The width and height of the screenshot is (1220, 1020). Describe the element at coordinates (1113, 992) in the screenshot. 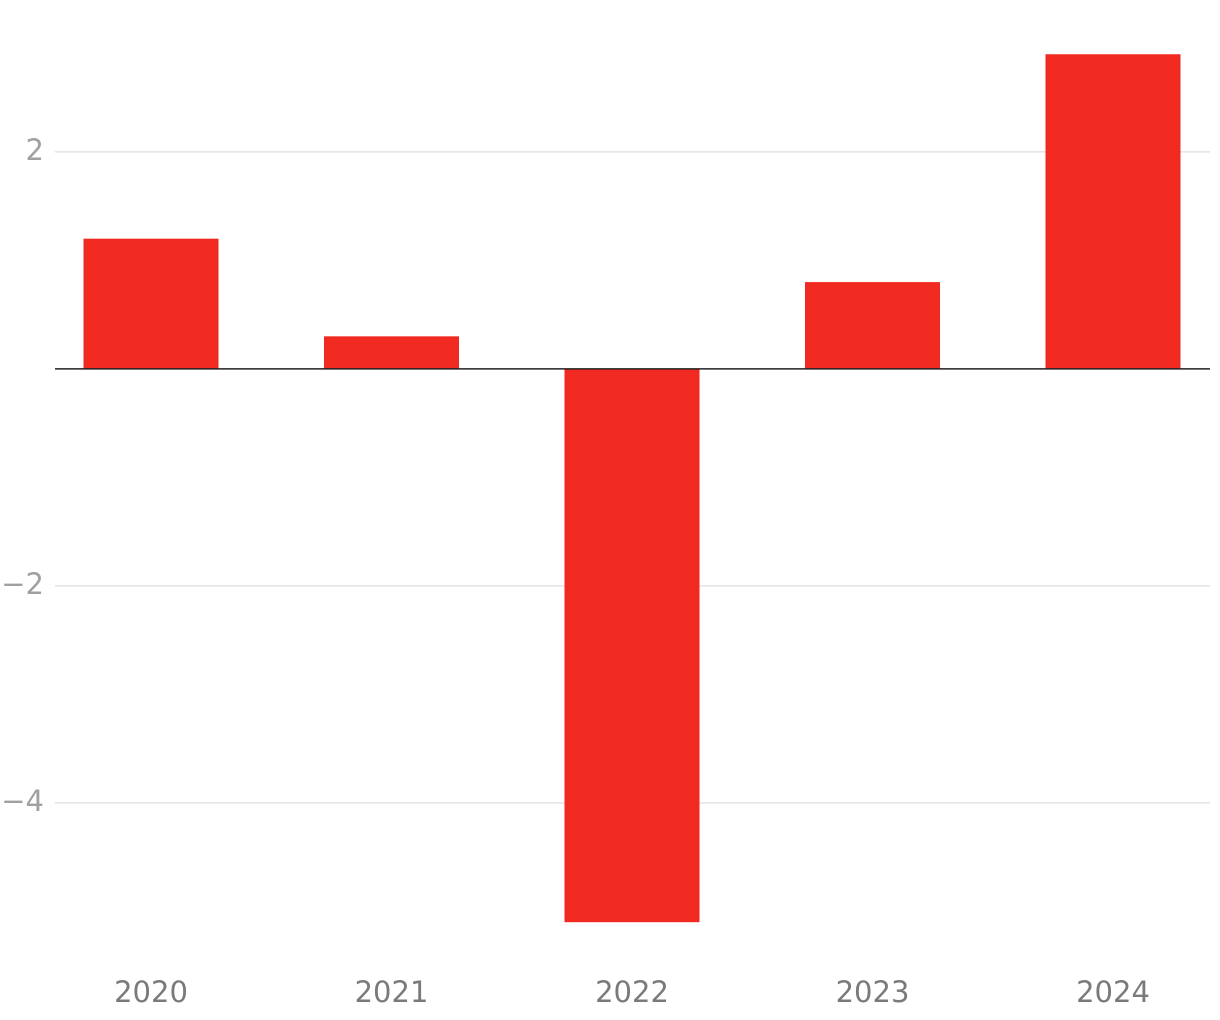

I see `x-tick-label: 2024` at that location.